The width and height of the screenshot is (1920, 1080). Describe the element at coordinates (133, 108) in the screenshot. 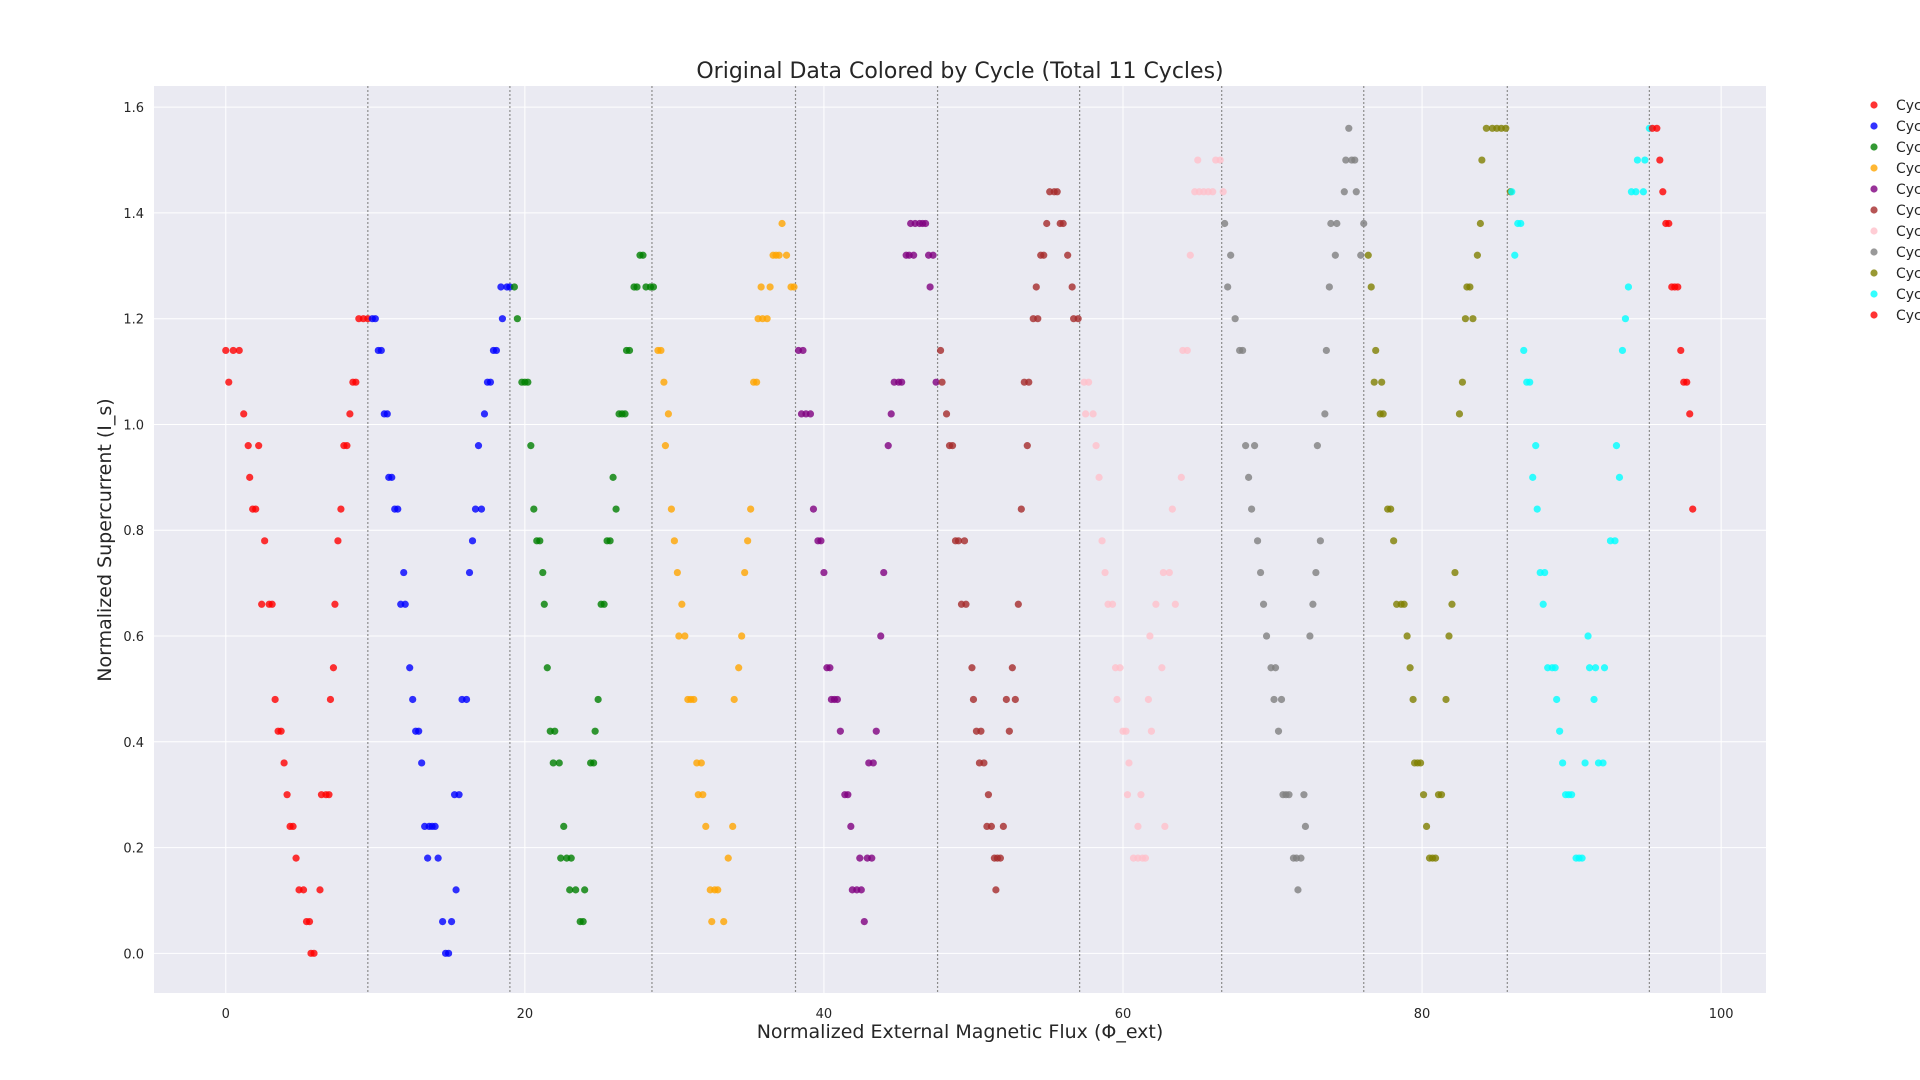

I see `y-tick-label: 1.6` at that location.